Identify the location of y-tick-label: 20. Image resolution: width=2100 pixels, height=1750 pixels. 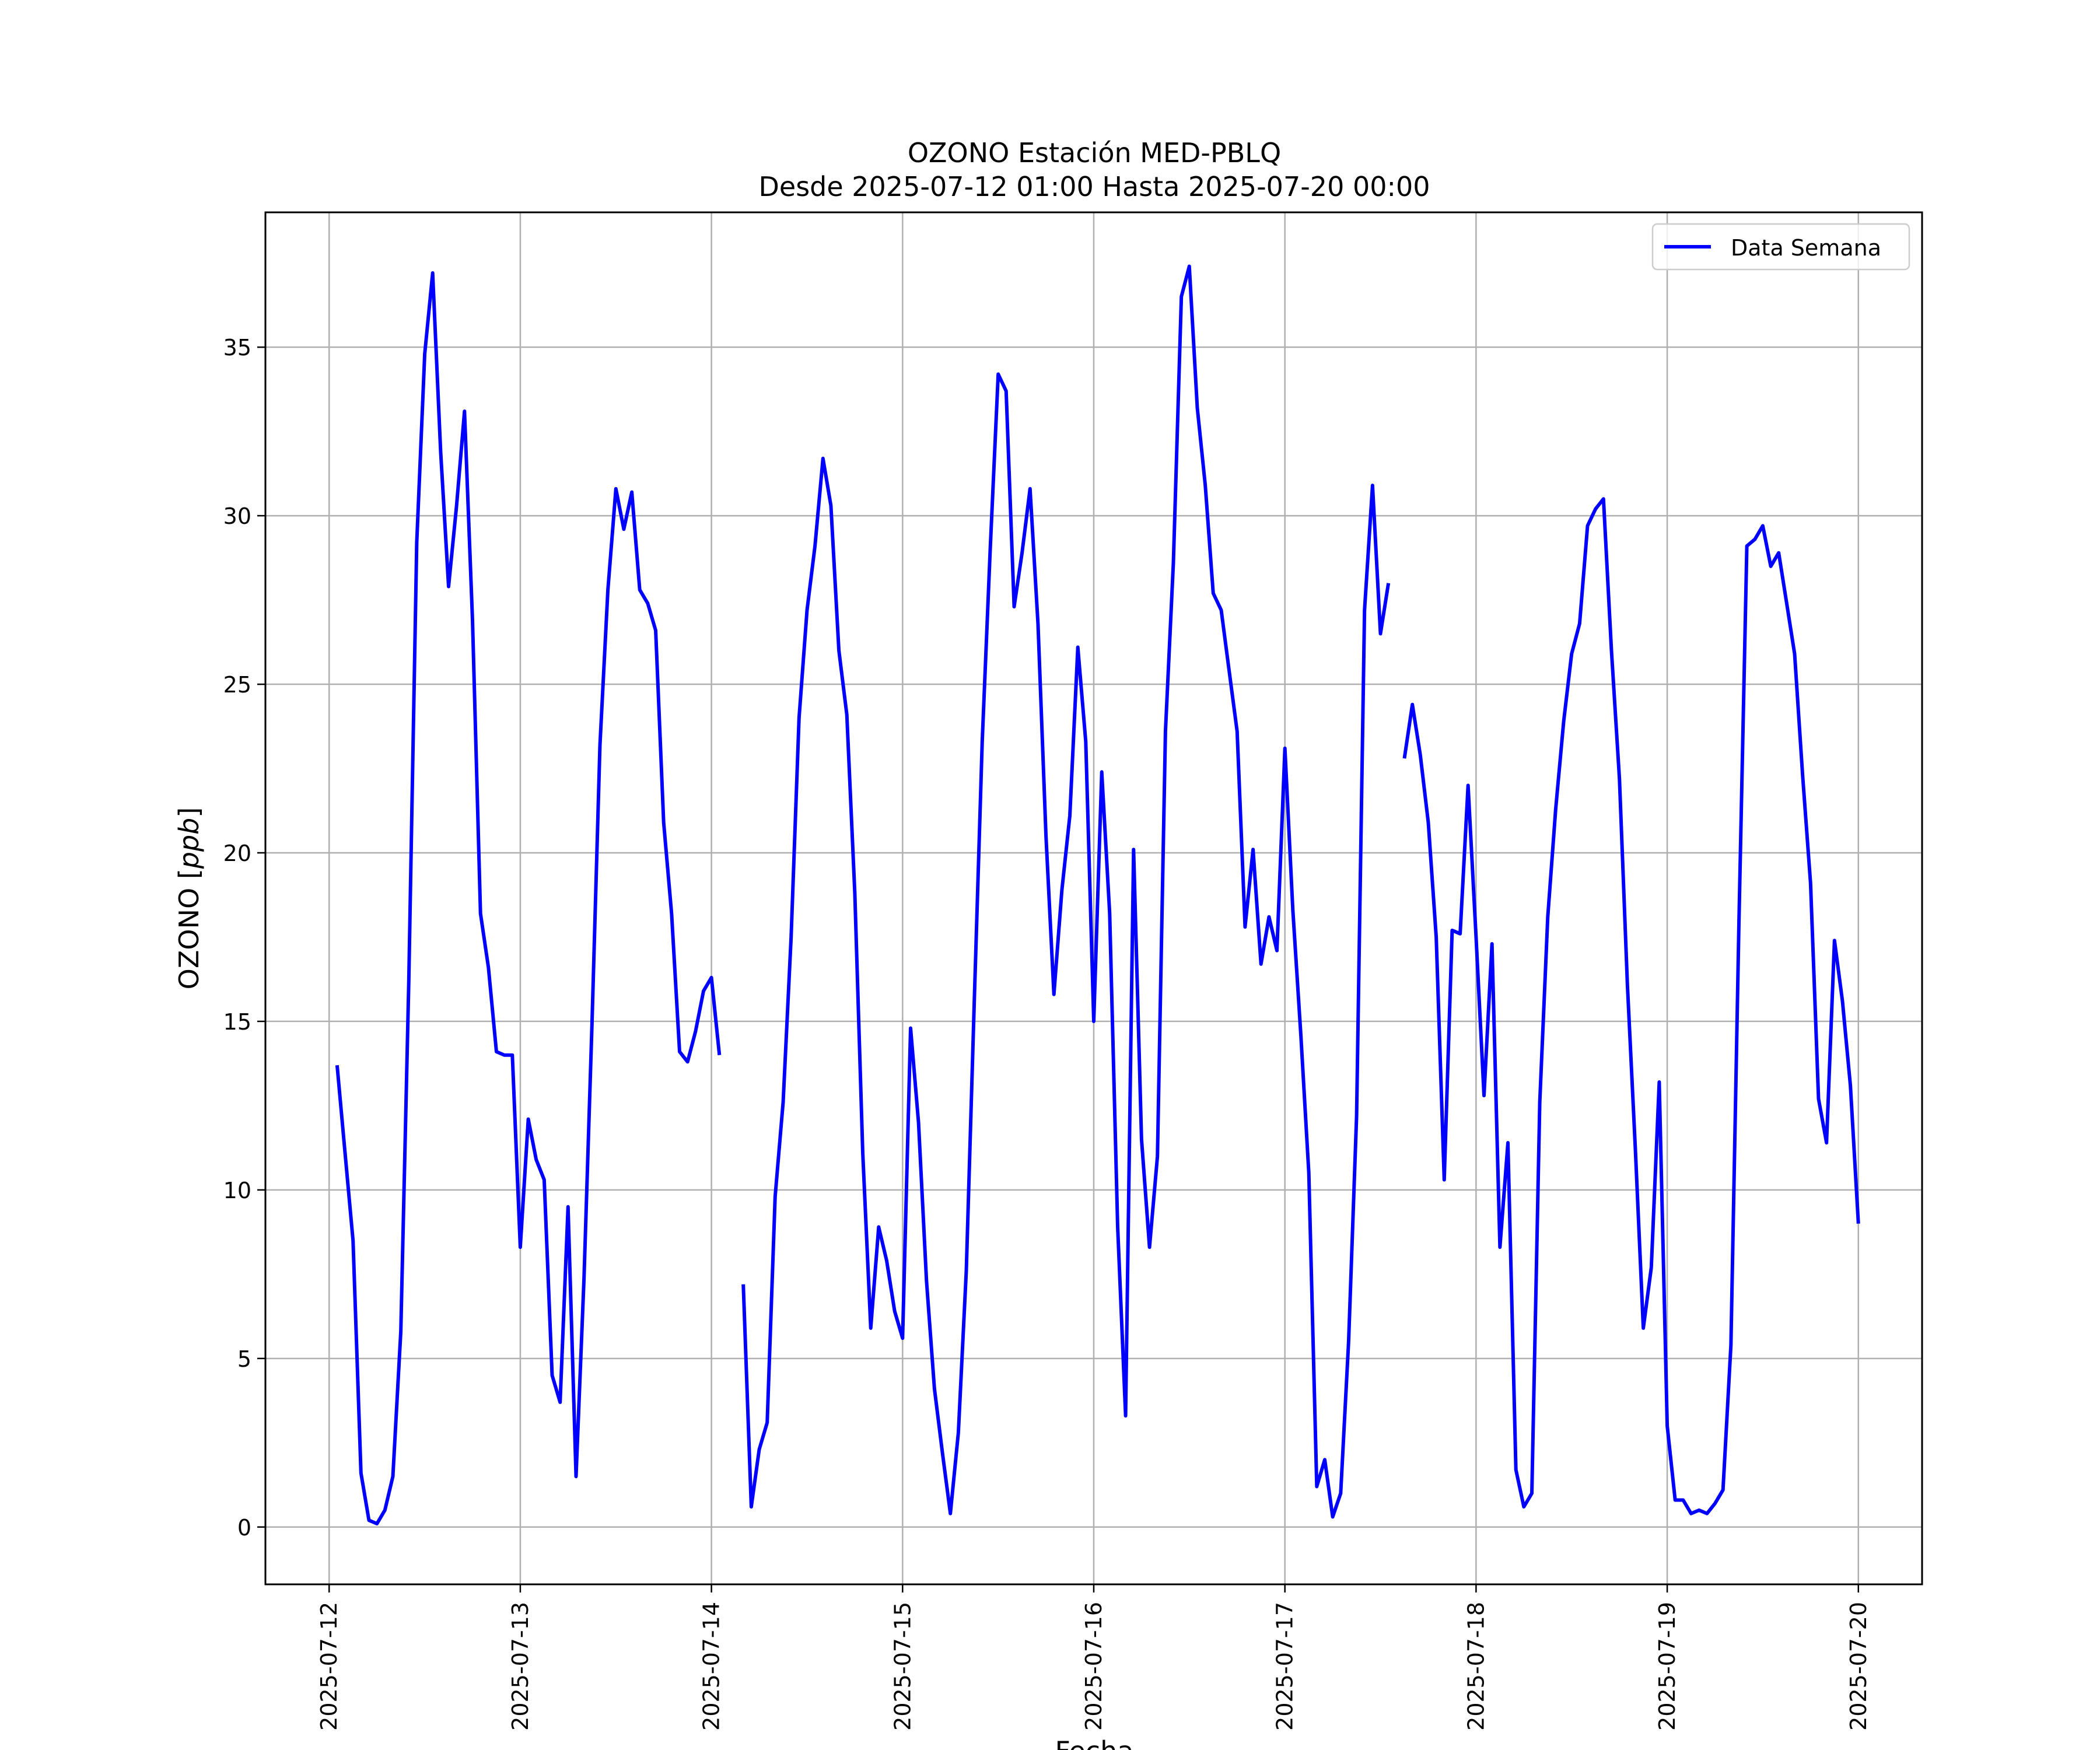
(237, 853).